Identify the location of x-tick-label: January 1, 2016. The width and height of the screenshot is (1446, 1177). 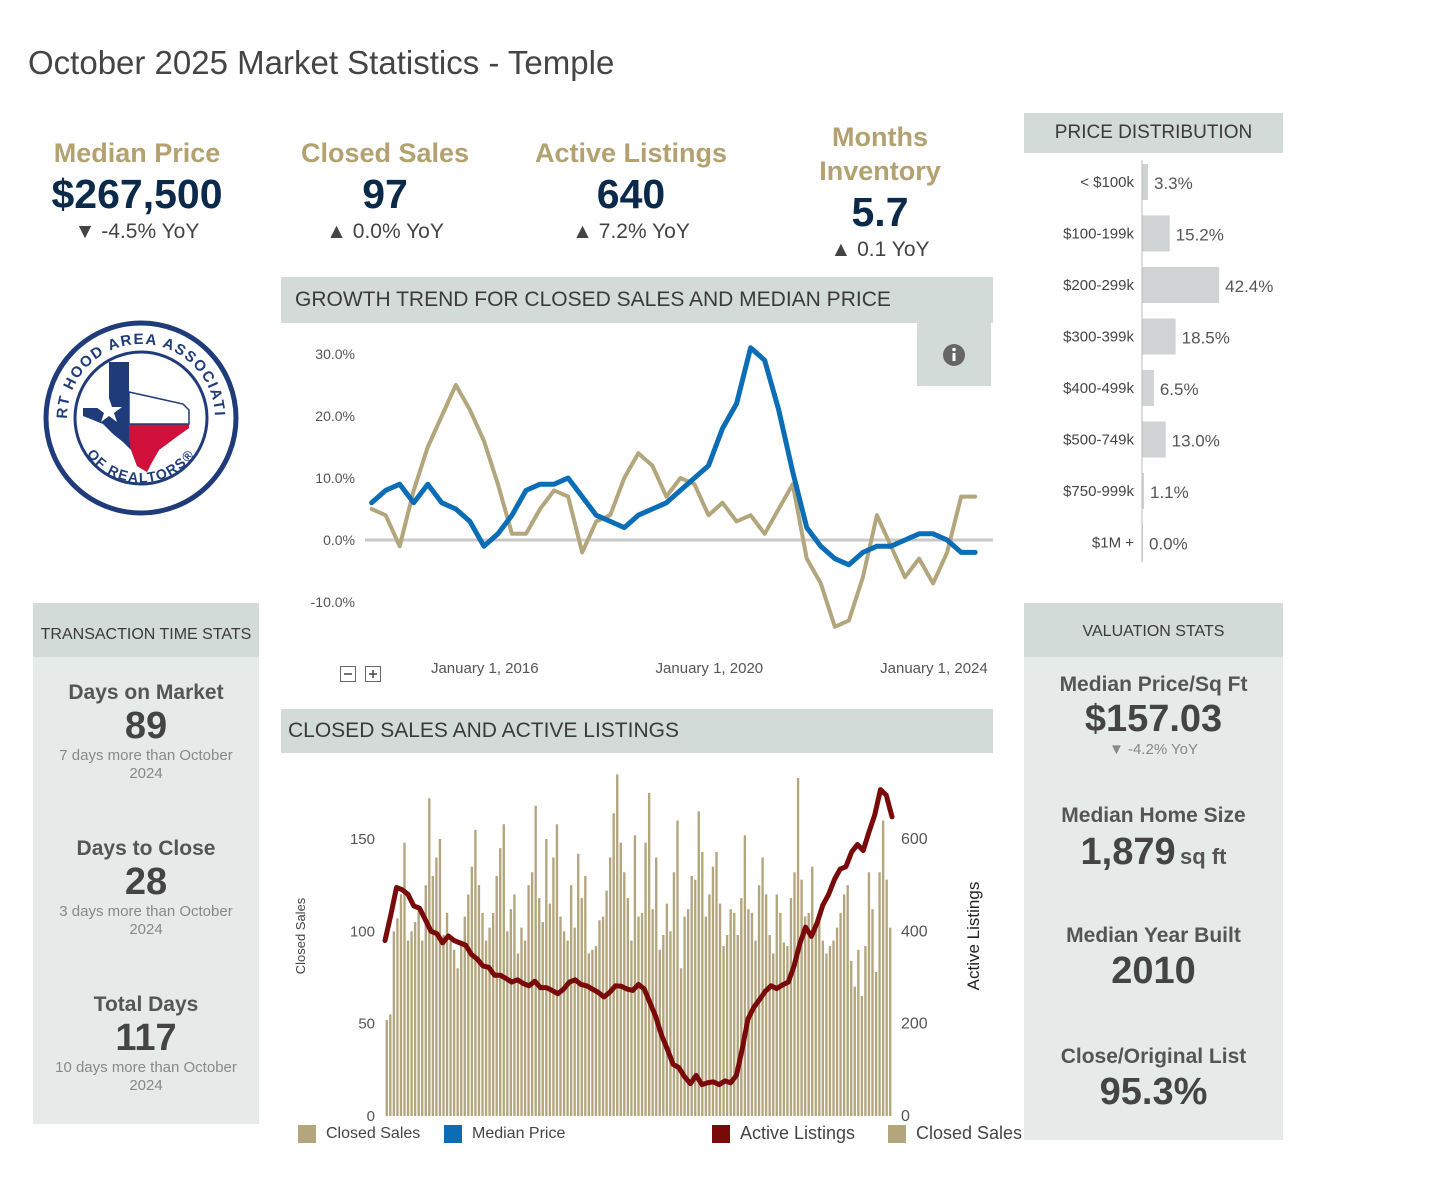
(485, 668).